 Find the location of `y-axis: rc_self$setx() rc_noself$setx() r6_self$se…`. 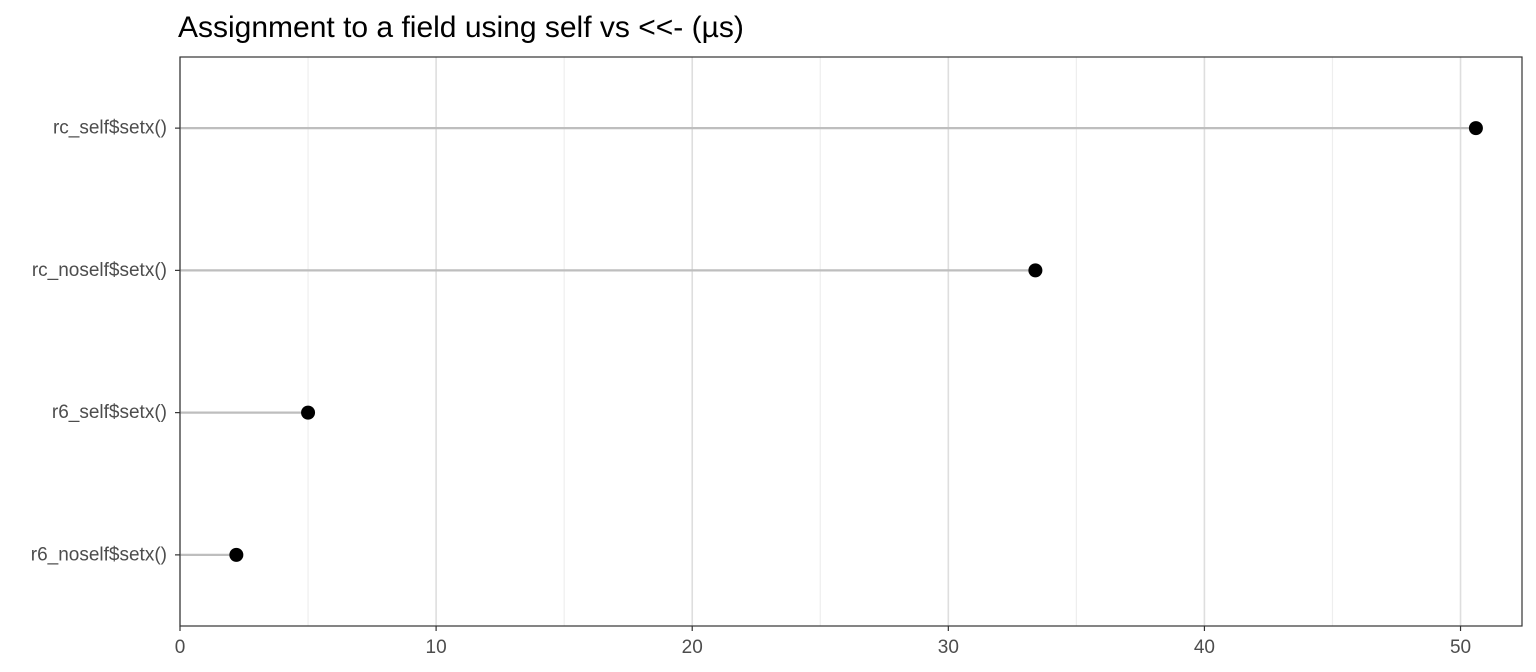

y-axis: rc_self$setx() rc_noself$setx() r6_self$se… is located at coordinates (105, 341).